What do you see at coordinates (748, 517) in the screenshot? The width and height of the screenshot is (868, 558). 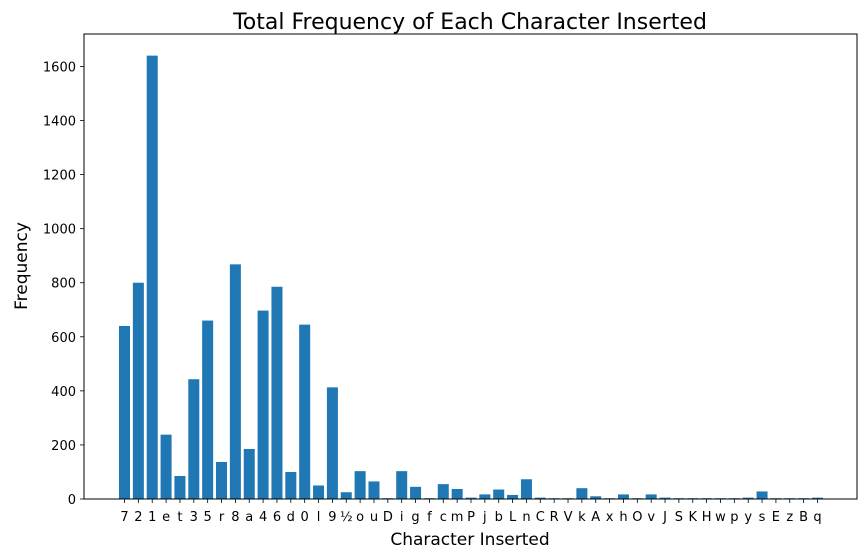 I see `x-tick-label-46: y` at bounding box center [748, 517].